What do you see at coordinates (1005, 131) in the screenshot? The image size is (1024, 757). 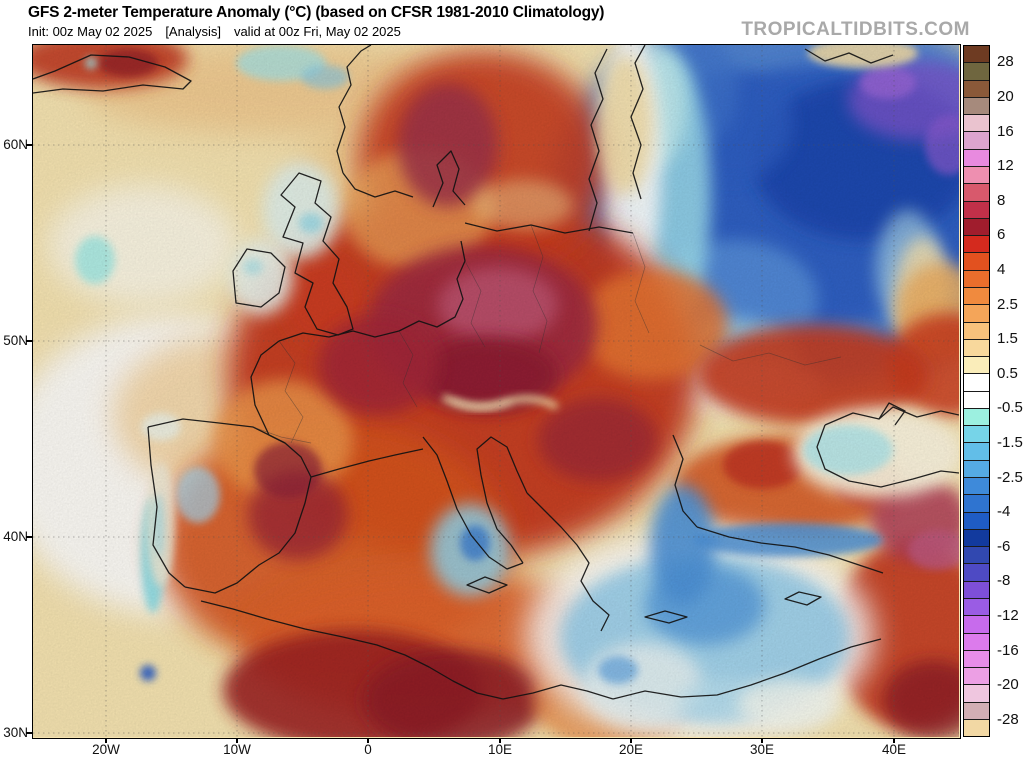 I see `colorbar-tick-label: 16` at bounding box center [1005, 131].